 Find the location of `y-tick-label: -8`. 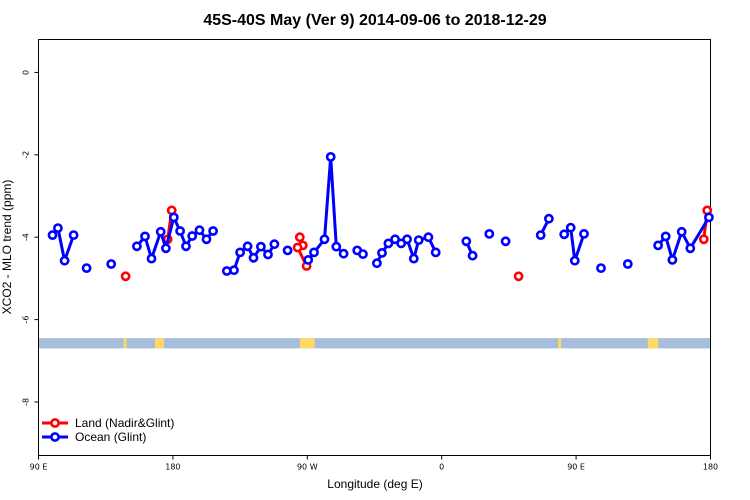

y-tick-label: -8 is located at coordinates (26, 402).